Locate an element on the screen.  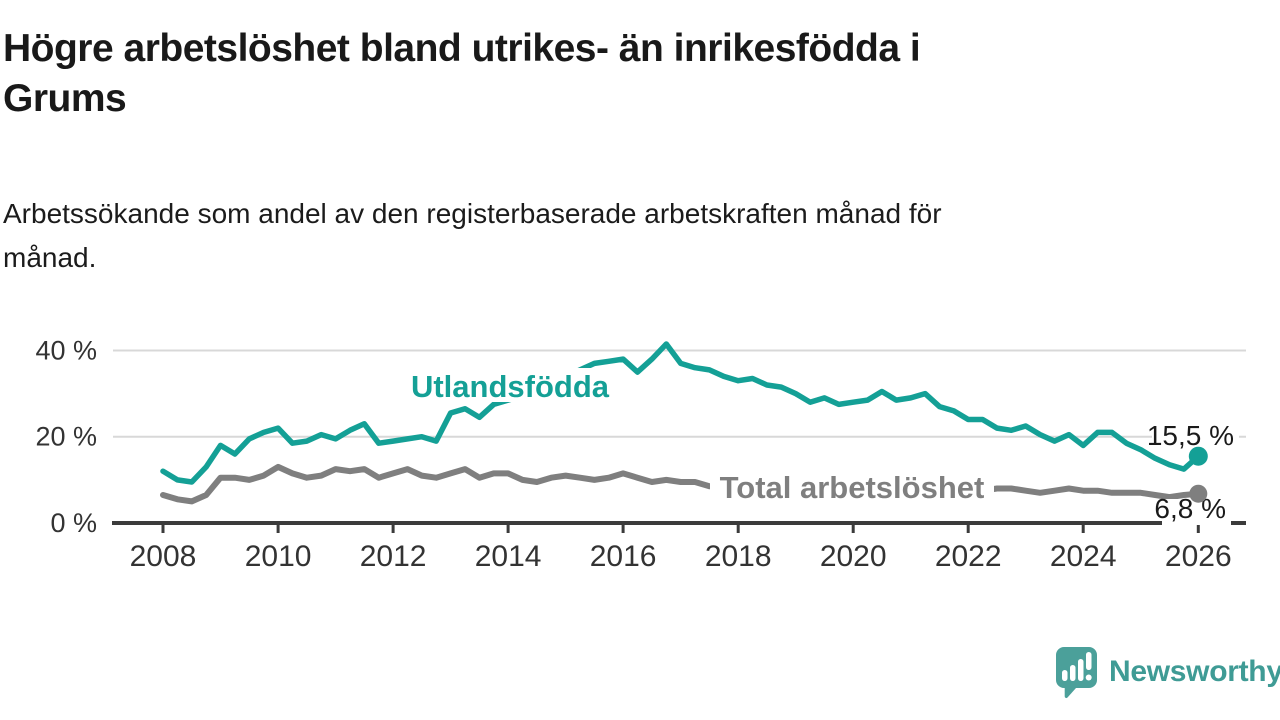
series-line-total-arbetsloshet is located at coordinates (681, 484).